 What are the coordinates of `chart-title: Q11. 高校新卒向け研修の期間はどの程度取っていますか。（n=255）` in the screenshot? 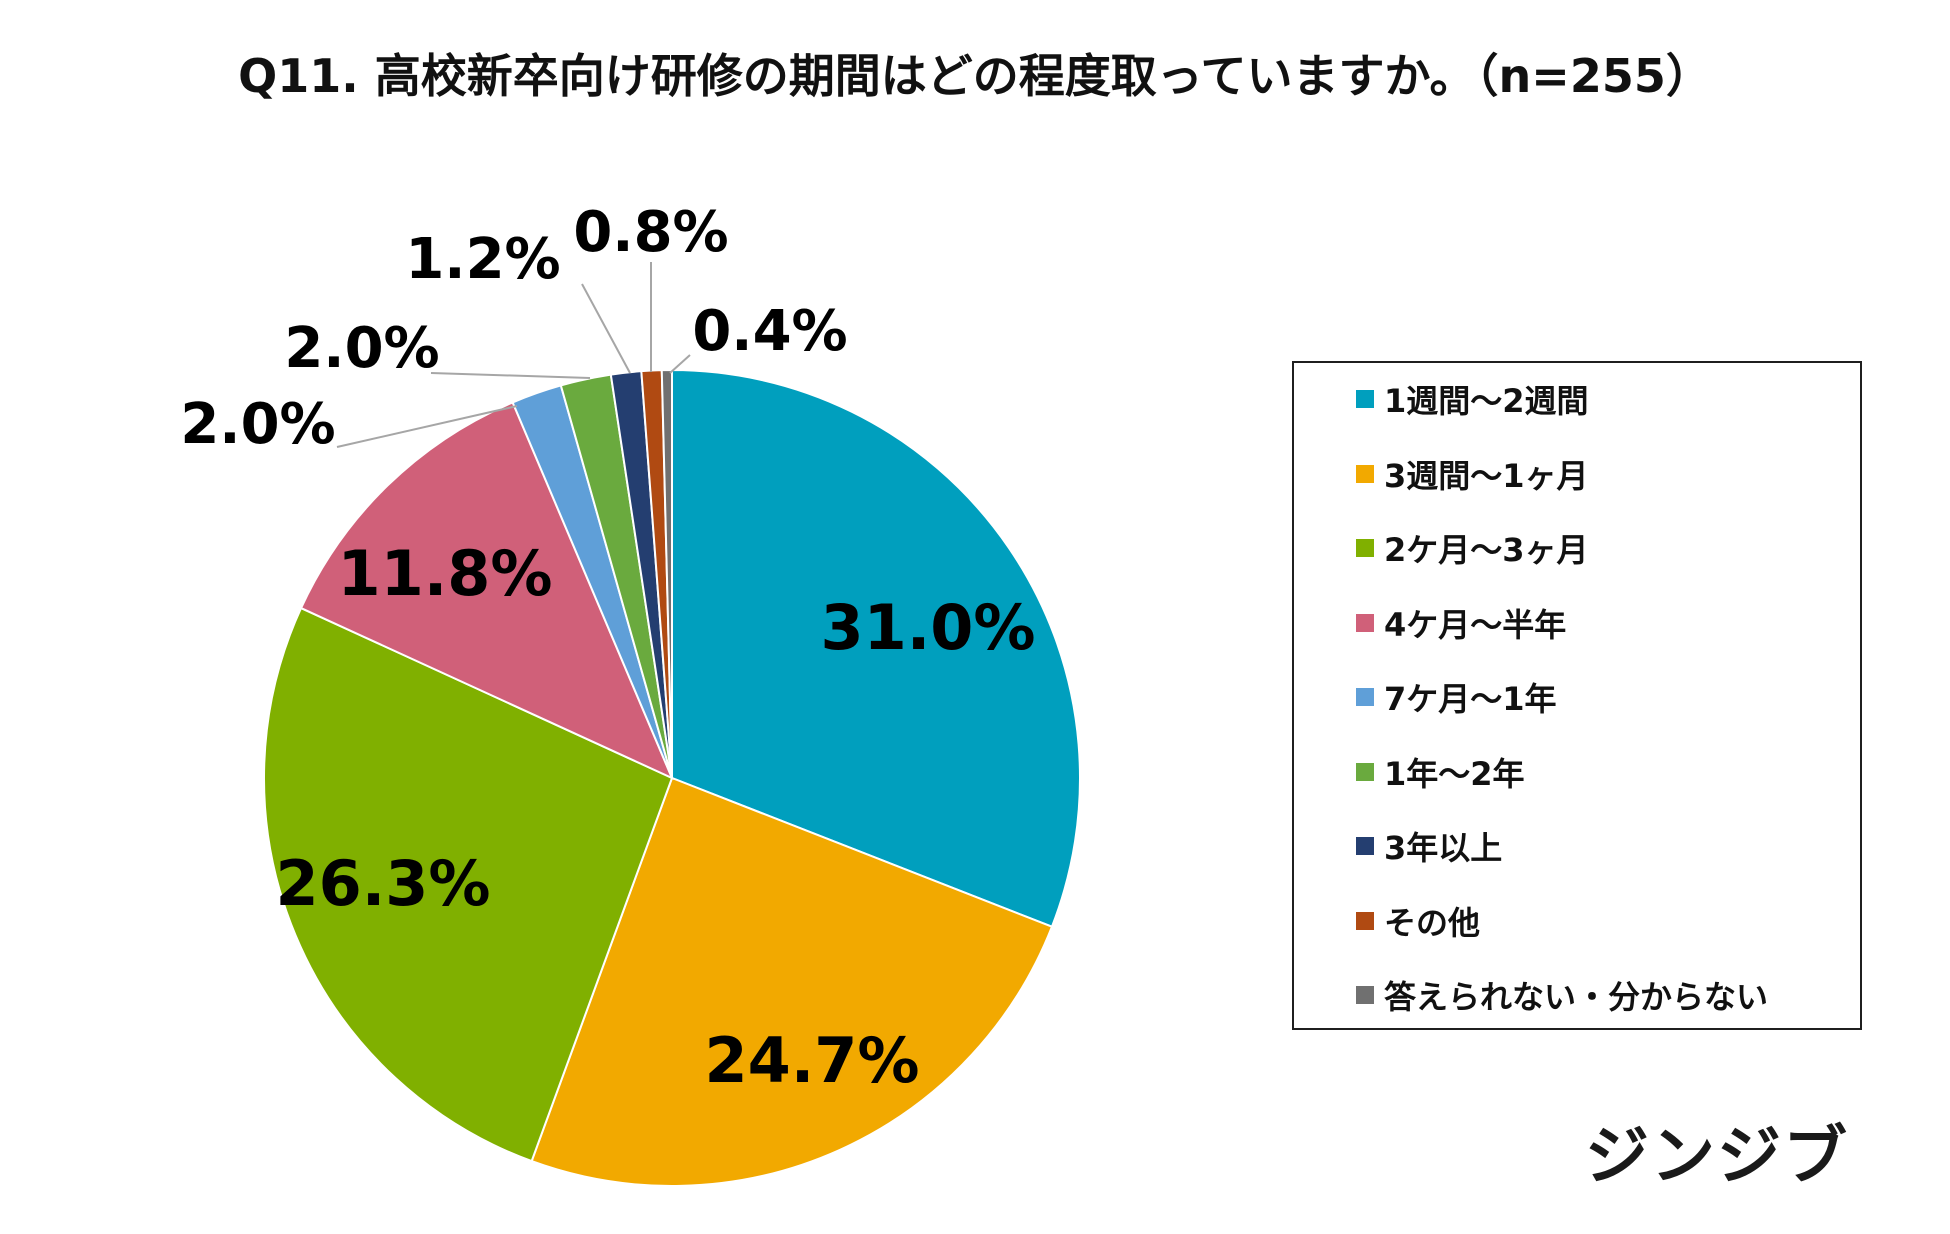 It's located at (975, 76).